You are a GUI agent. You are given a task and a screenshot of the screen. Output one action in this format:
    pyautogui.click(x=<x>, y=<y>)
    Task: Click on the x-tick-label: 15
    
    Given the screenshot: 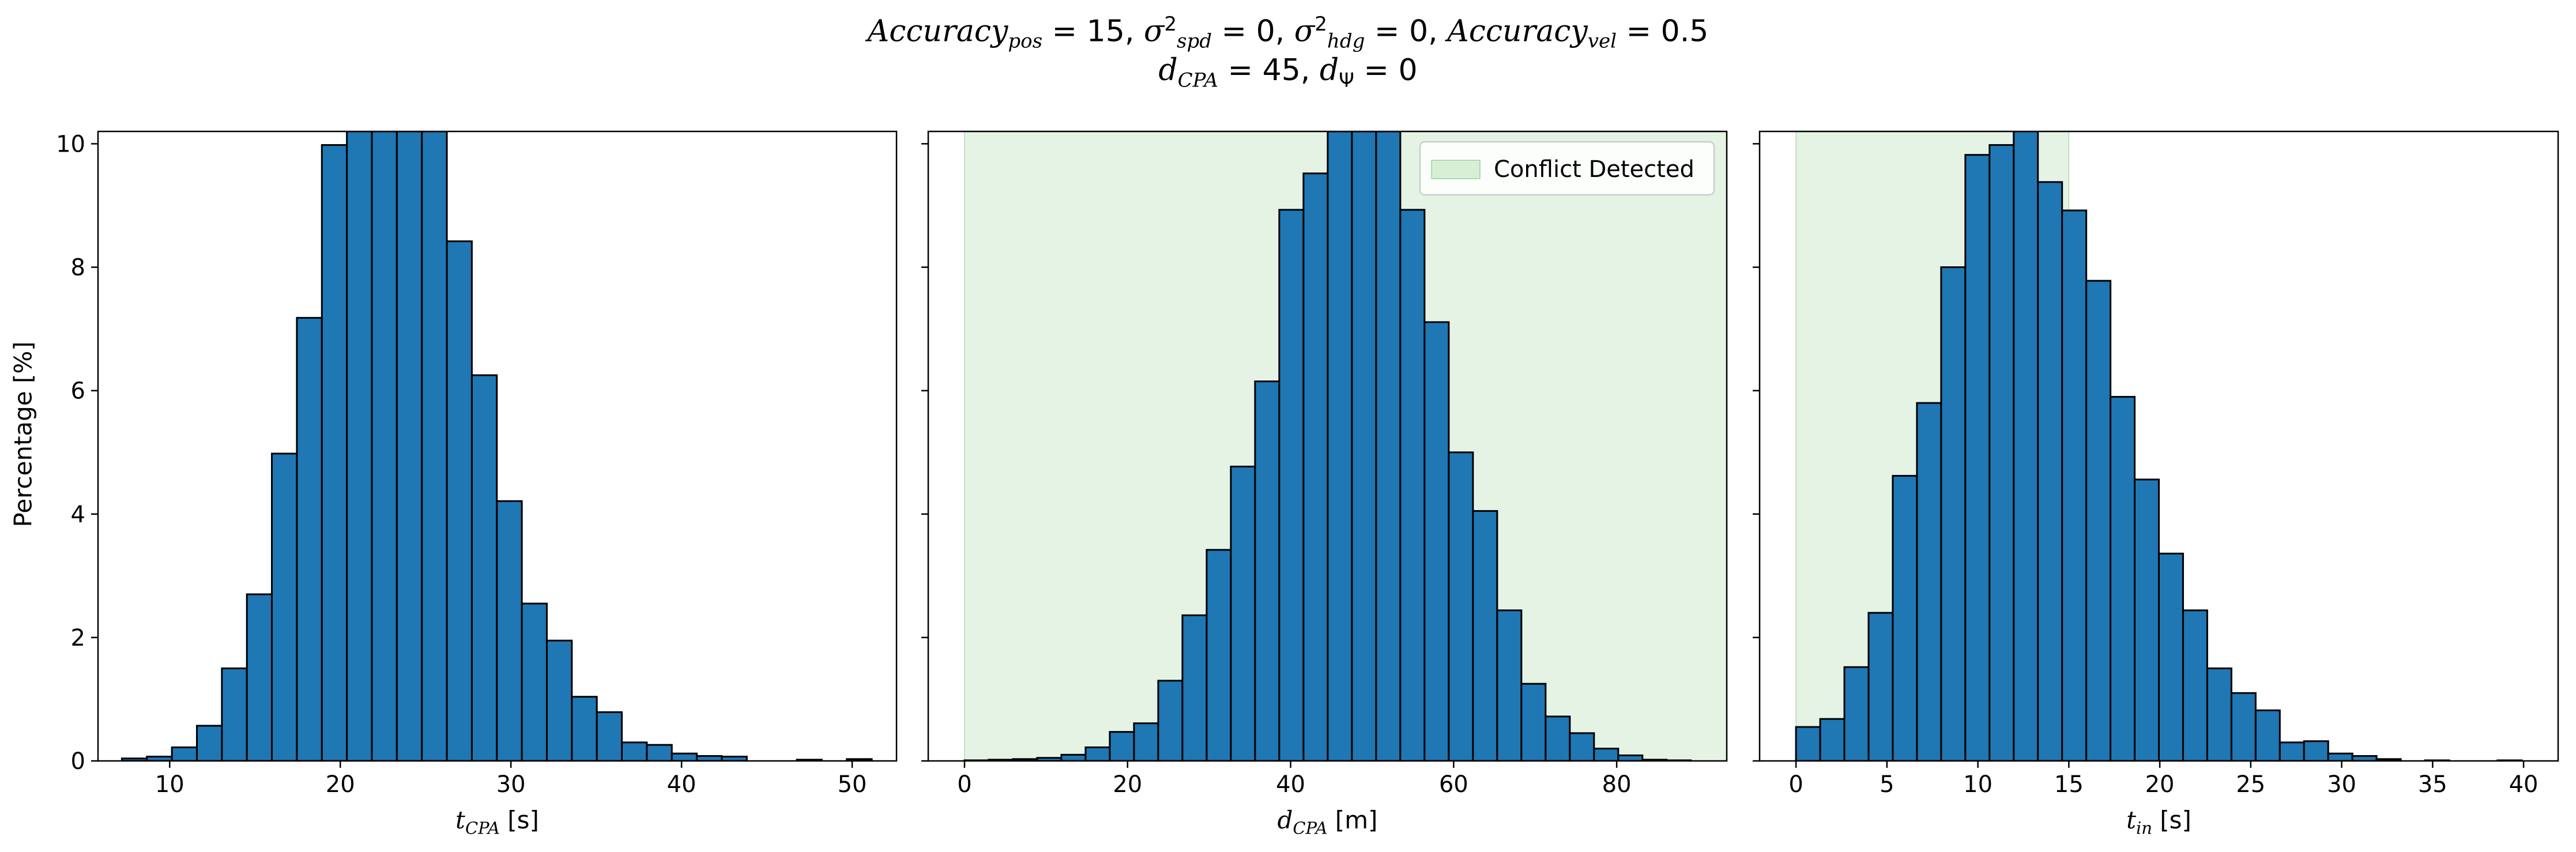 What is the action you would take?
    pyautogui.click(x=2069, y=784)
    